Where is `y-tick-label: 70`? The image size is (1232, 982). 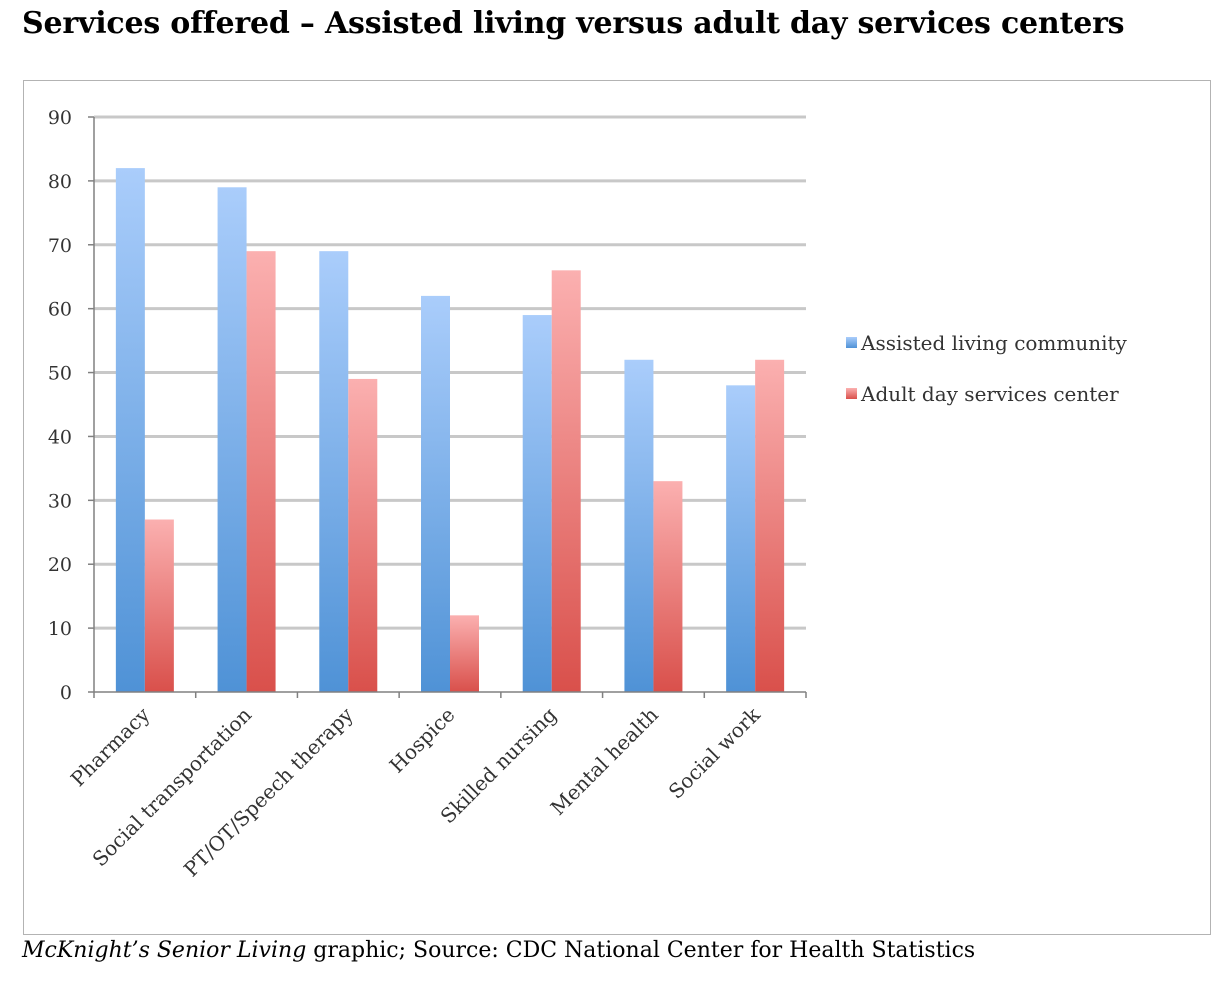 y-tick-label: 70 is located at coordinates (60, 246).